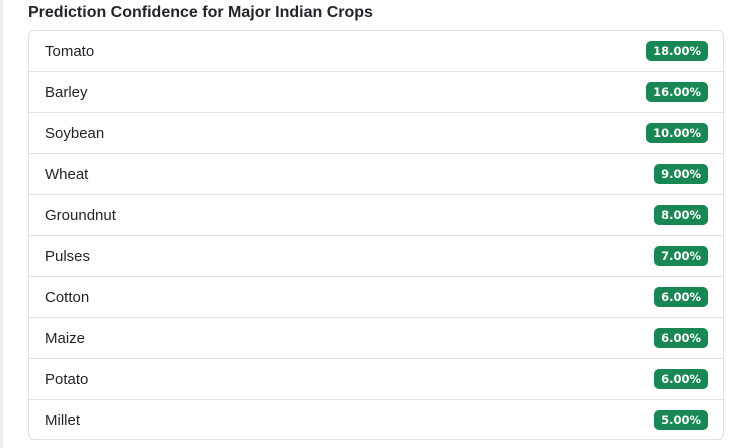 The height and width of the screenshot is (448, 752). What do you see at coordinates (69, 51) in the screenshot?
I see `crop-name: Tomato` at bounding box center [69, 51].